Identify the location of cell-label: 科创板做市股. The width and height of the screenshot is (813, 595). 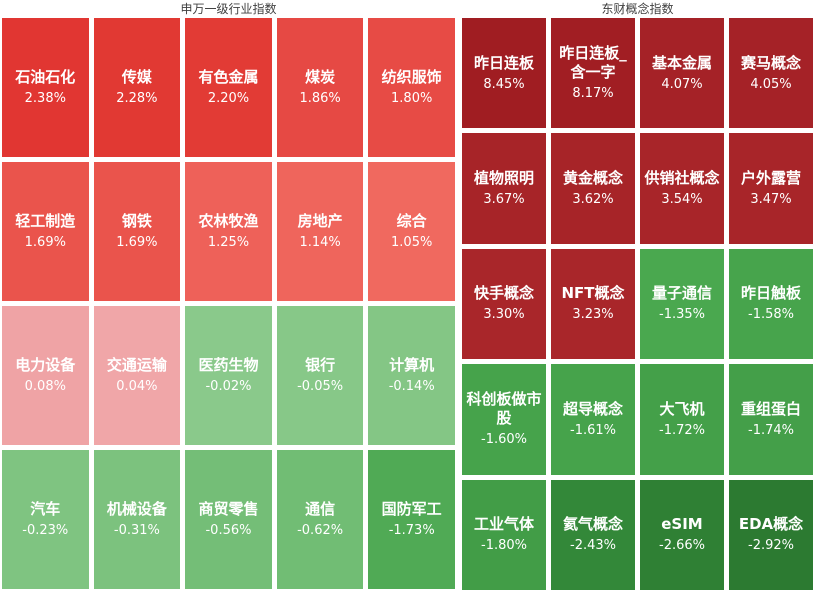
(504, 409).